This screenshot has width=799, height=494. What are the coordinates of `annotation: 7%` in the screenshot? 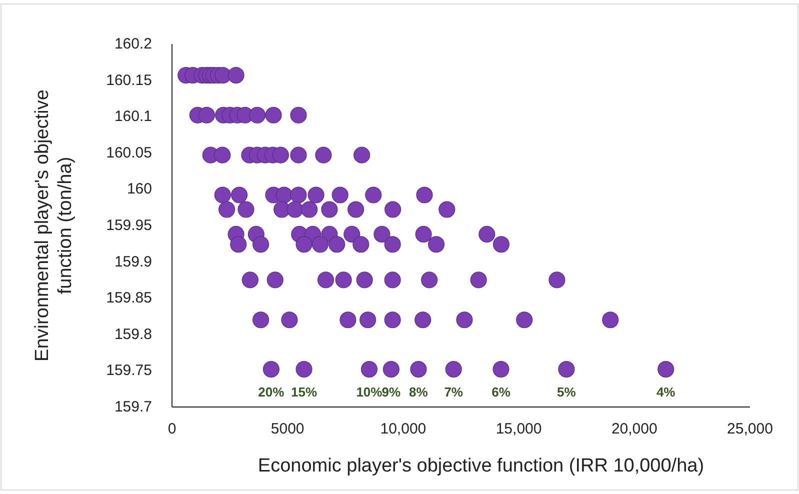 It's located at (454, 392).